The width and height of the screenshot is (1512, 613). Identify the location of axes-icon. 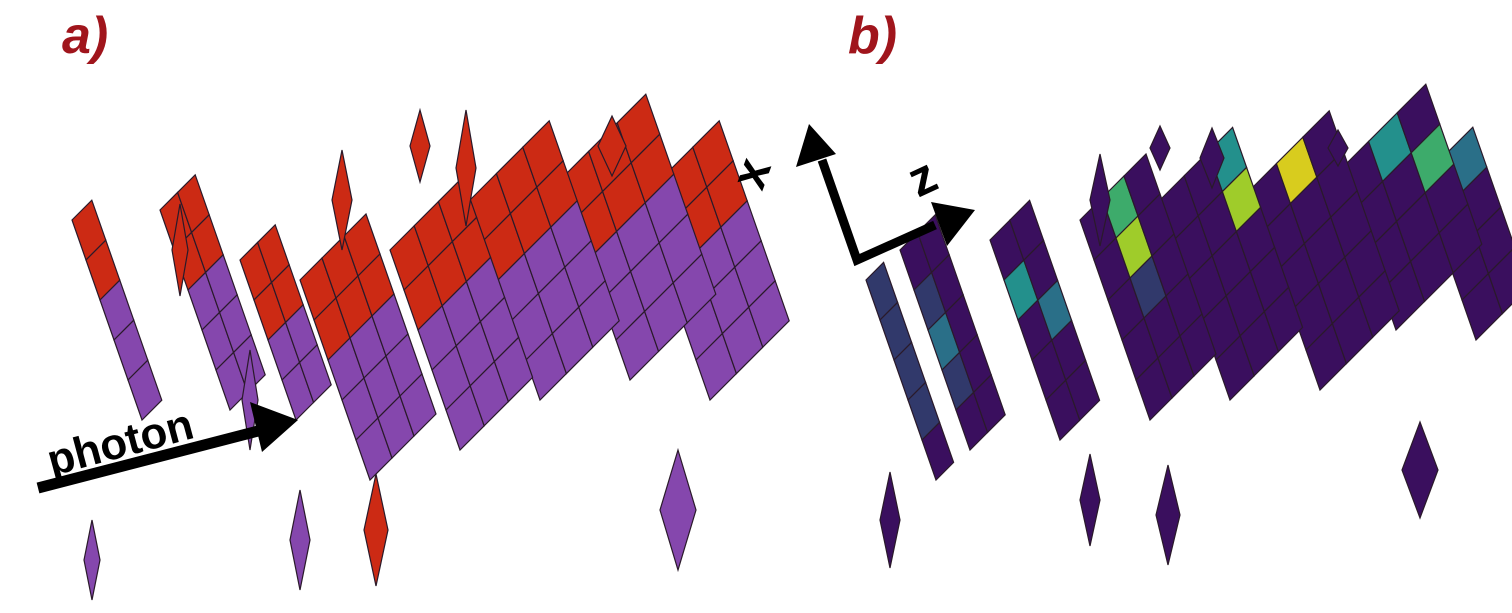
(885, 195).